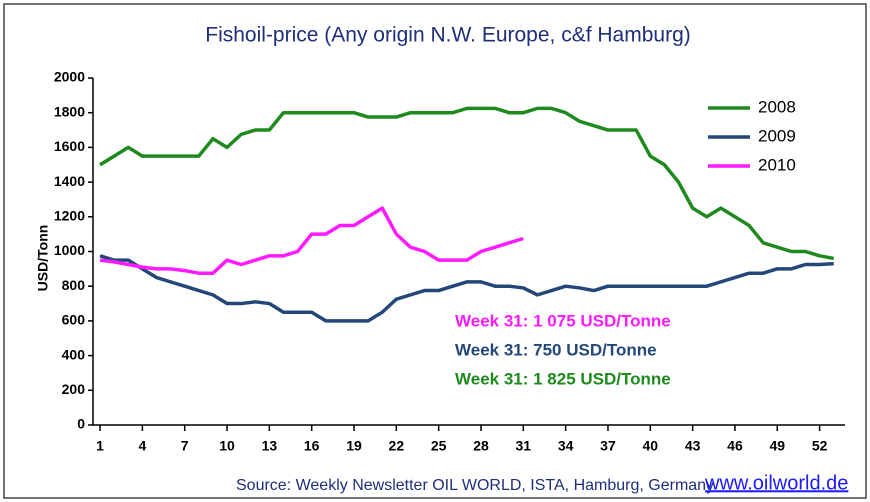 The width and height of the screenshot is (870, 502). What do you see at coordinates (185, 446) in the screenshot?
I see `x-tick-label: 7` at bounding box center [185, 446].